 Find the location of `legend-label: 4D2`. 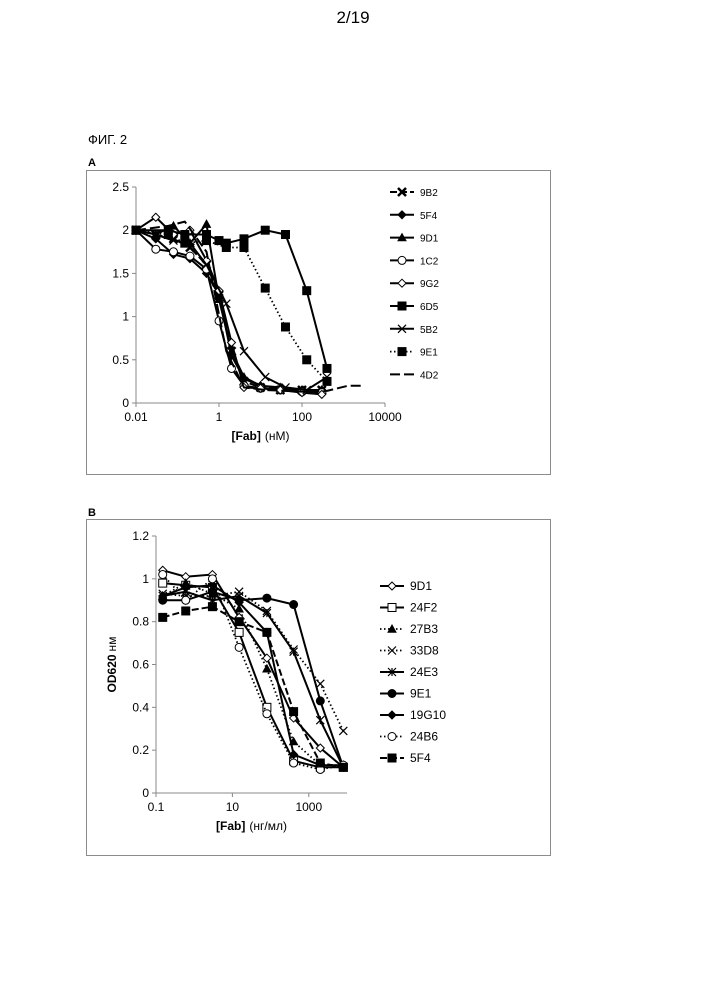

legend-label: 4D2 is located at coordinates (429, 375).